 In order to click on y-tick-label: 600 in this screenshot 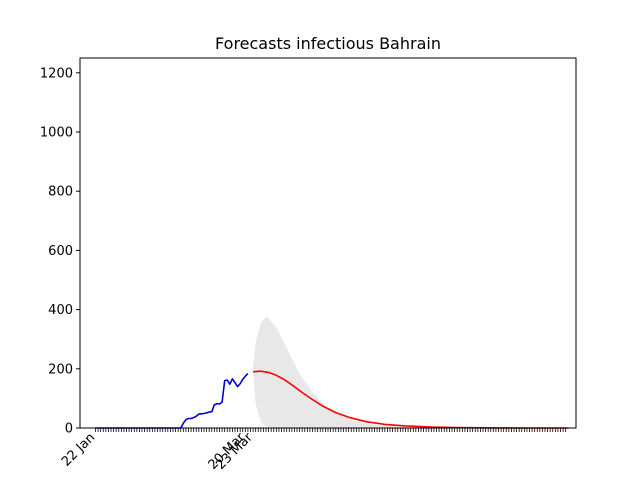, I will do `click(60, 251)`.